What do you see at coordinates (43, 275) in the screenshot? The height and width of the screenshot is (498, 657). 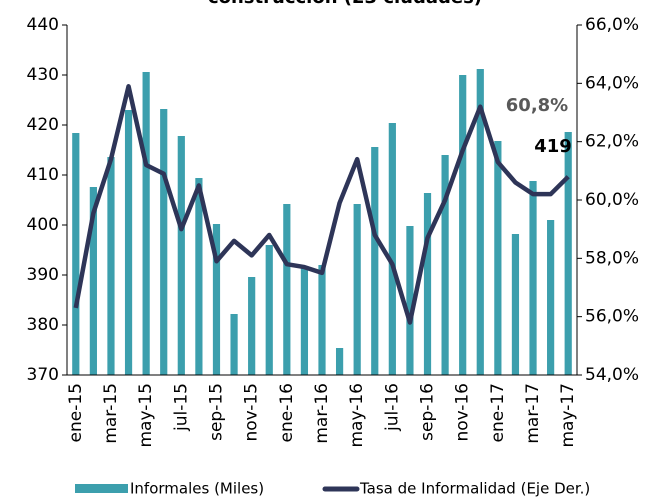 I see `y-tick-label: 390` at bounding box center [43, 275].